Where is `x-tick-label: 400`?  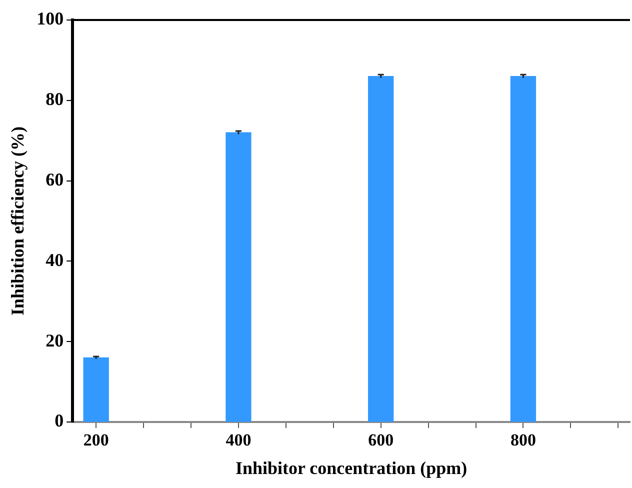
x-tick-label: 400 is located at coordinates (239, 440).